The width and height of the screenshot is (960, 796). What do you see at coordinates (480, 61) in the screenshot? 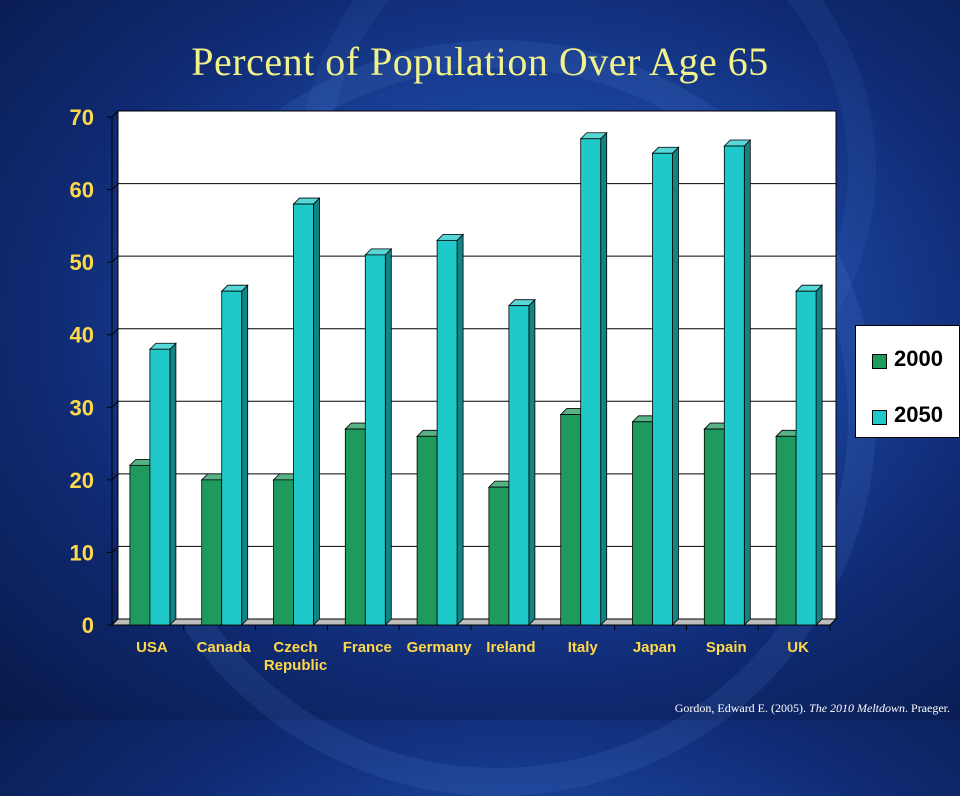
I see `page-title: Percent of Population Over Age 65` at bounding box center [480, 61].